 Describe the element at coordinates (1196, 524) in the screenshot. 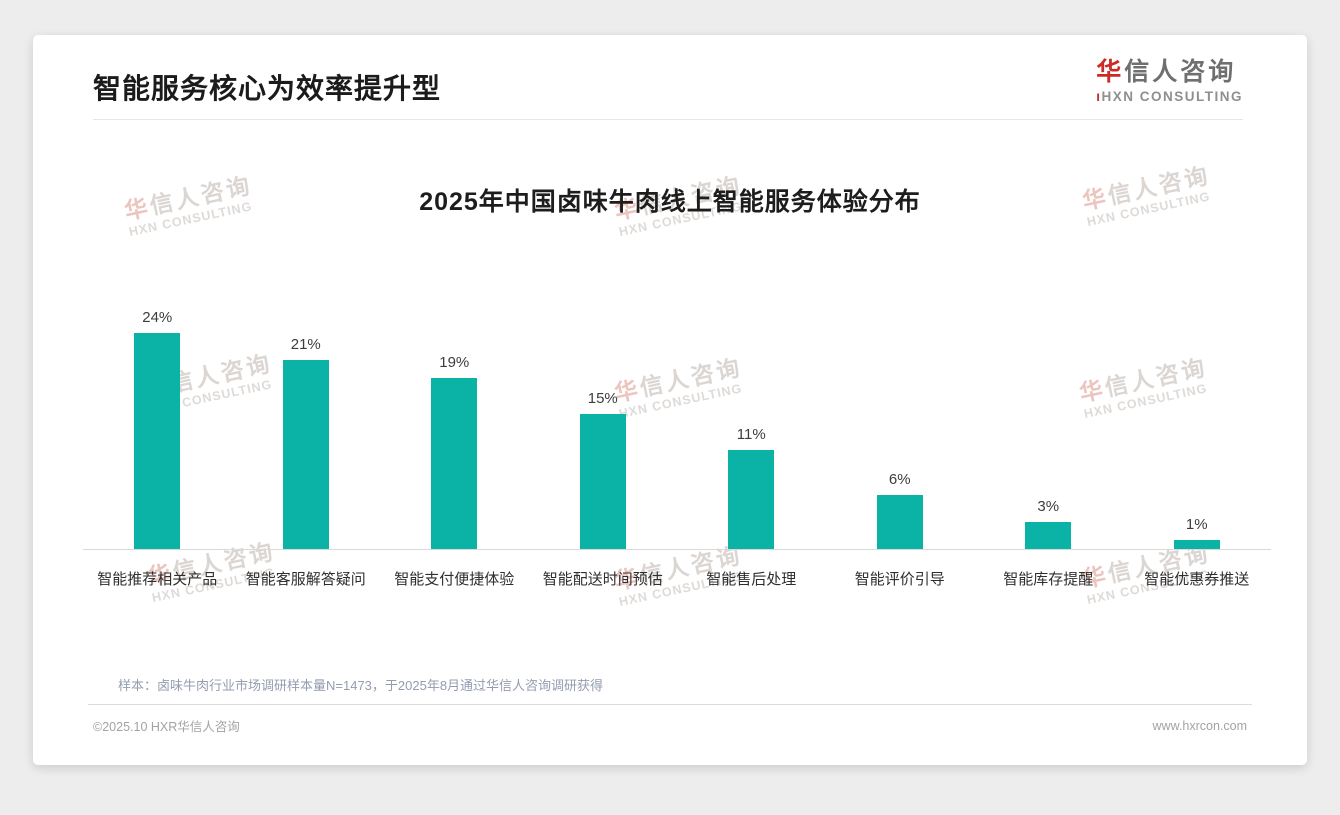

I see `bar-value-label: 1%` at that location.